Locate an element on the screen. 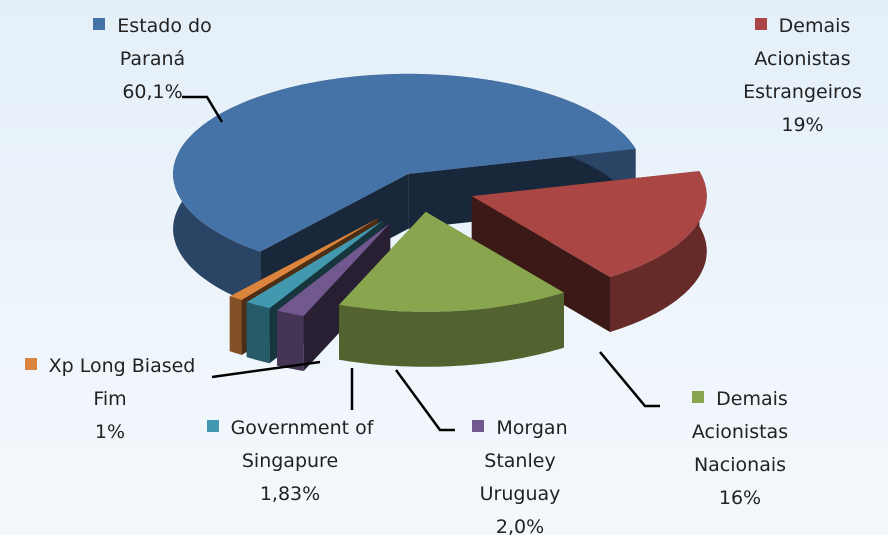  slice-label: Xp Long Biased Fim 1% is located at coordinates (110, 399).